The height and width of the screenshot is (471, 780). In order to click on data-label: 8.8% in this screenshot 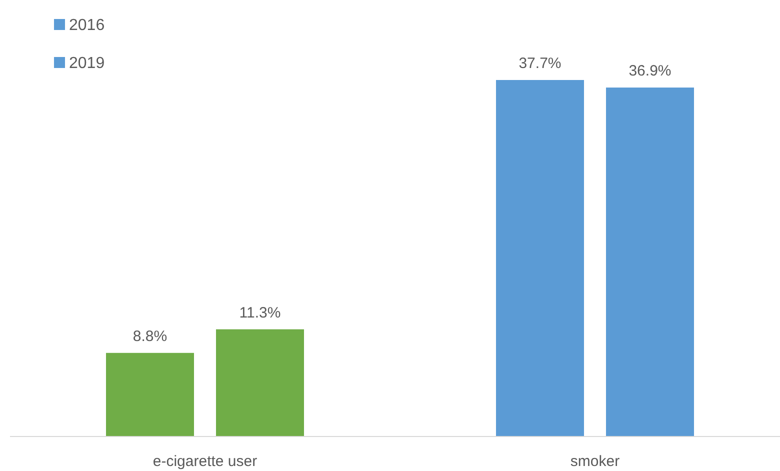, I will do `click(150, 336)`.